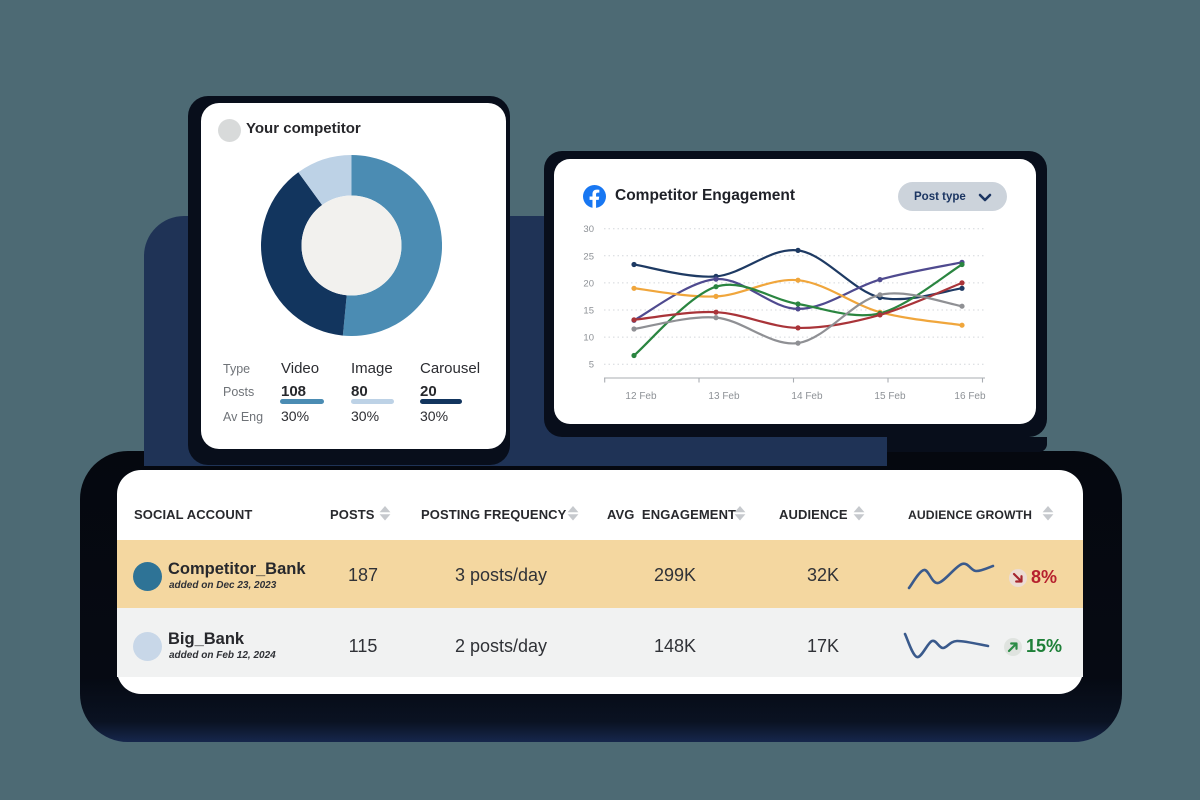  What do you see at coordinates (641, 396) in the screenshot?
I see `svg-text: 12 Feb` at bounding box center [641, 396].